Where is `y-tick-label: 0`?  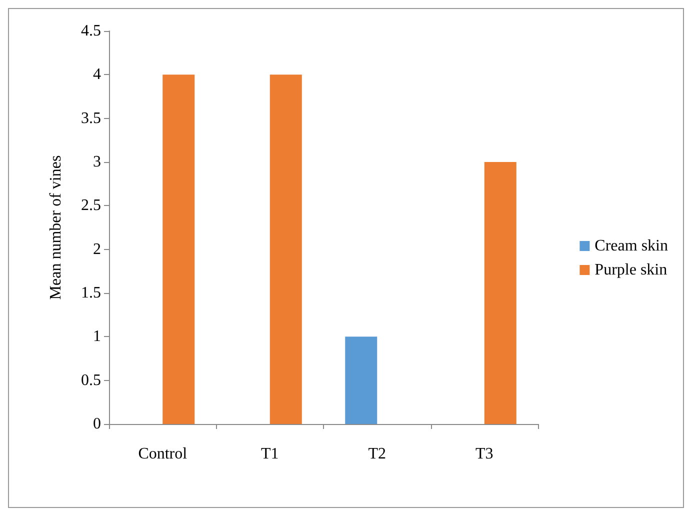 y-tick-label: 0 is located at coordinates (97, 424).